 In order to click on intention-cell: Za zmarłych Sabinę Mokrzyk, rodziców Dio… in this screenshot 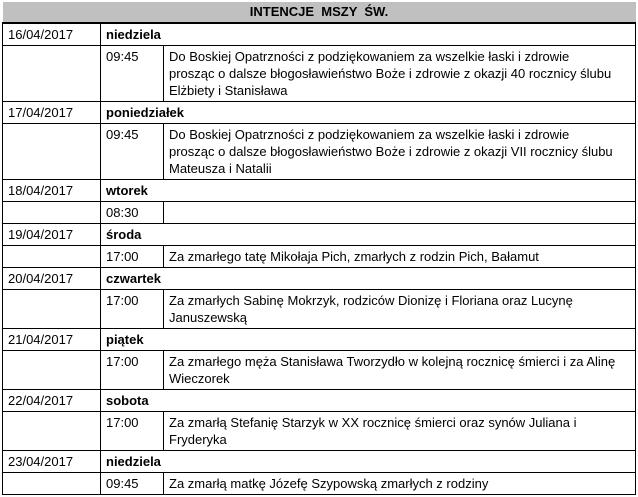, I will do `click(399, 309)`.